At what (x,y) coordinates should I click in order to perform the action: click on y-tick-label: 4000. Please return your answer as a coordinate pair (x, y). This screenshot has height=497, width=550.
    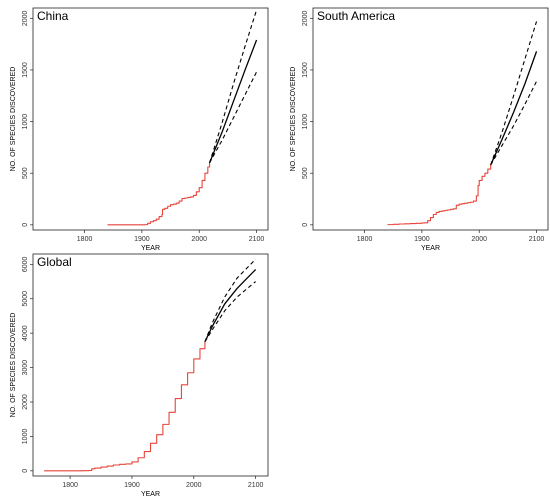
    Looking at the image, I should click on (25, 333).